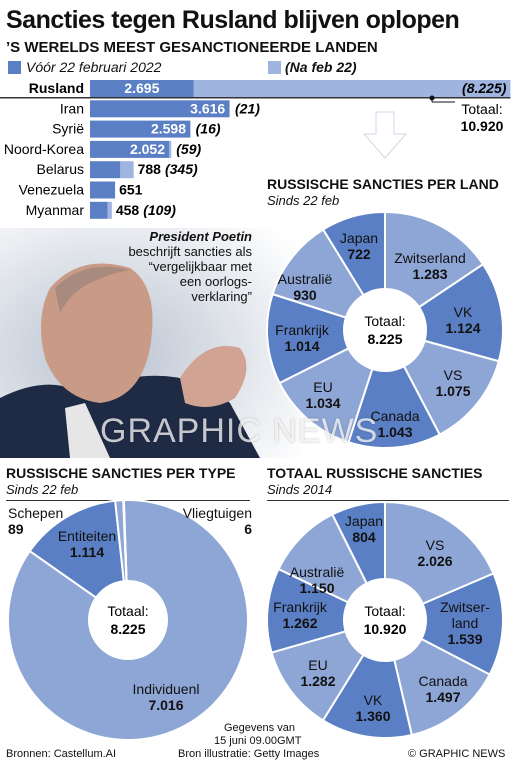 The image size is (515, 766). What do you see at coordinates (300, 489) in the screenshot?
I see `total-subtitle: Sinds 2014` at bounding box center [300, 489].